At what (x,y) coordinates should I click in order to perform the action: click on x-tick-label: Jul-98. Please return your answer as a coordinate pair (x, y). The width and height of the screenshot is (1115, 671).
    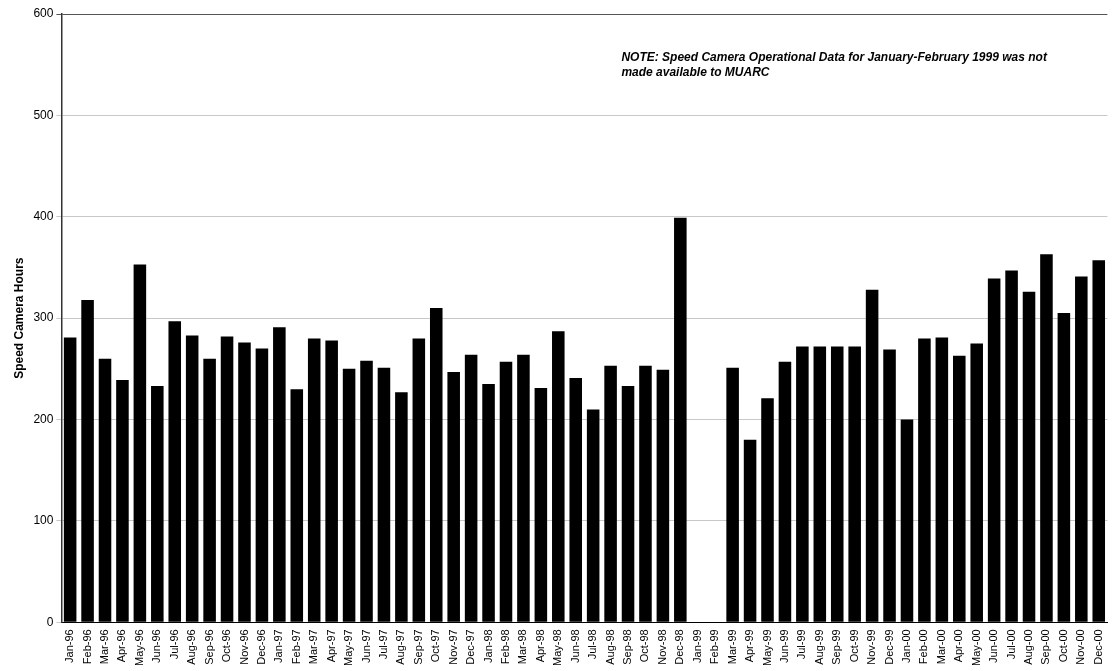
    Looking at the image, I should click on (592, 644).